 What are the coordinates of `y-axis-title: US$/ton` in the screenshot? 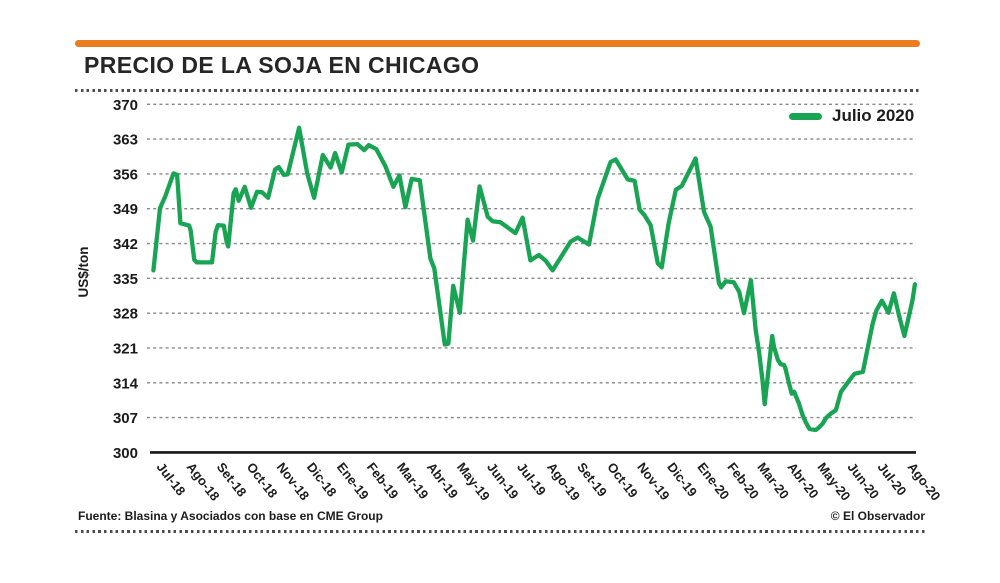 It's located at (83, 271).